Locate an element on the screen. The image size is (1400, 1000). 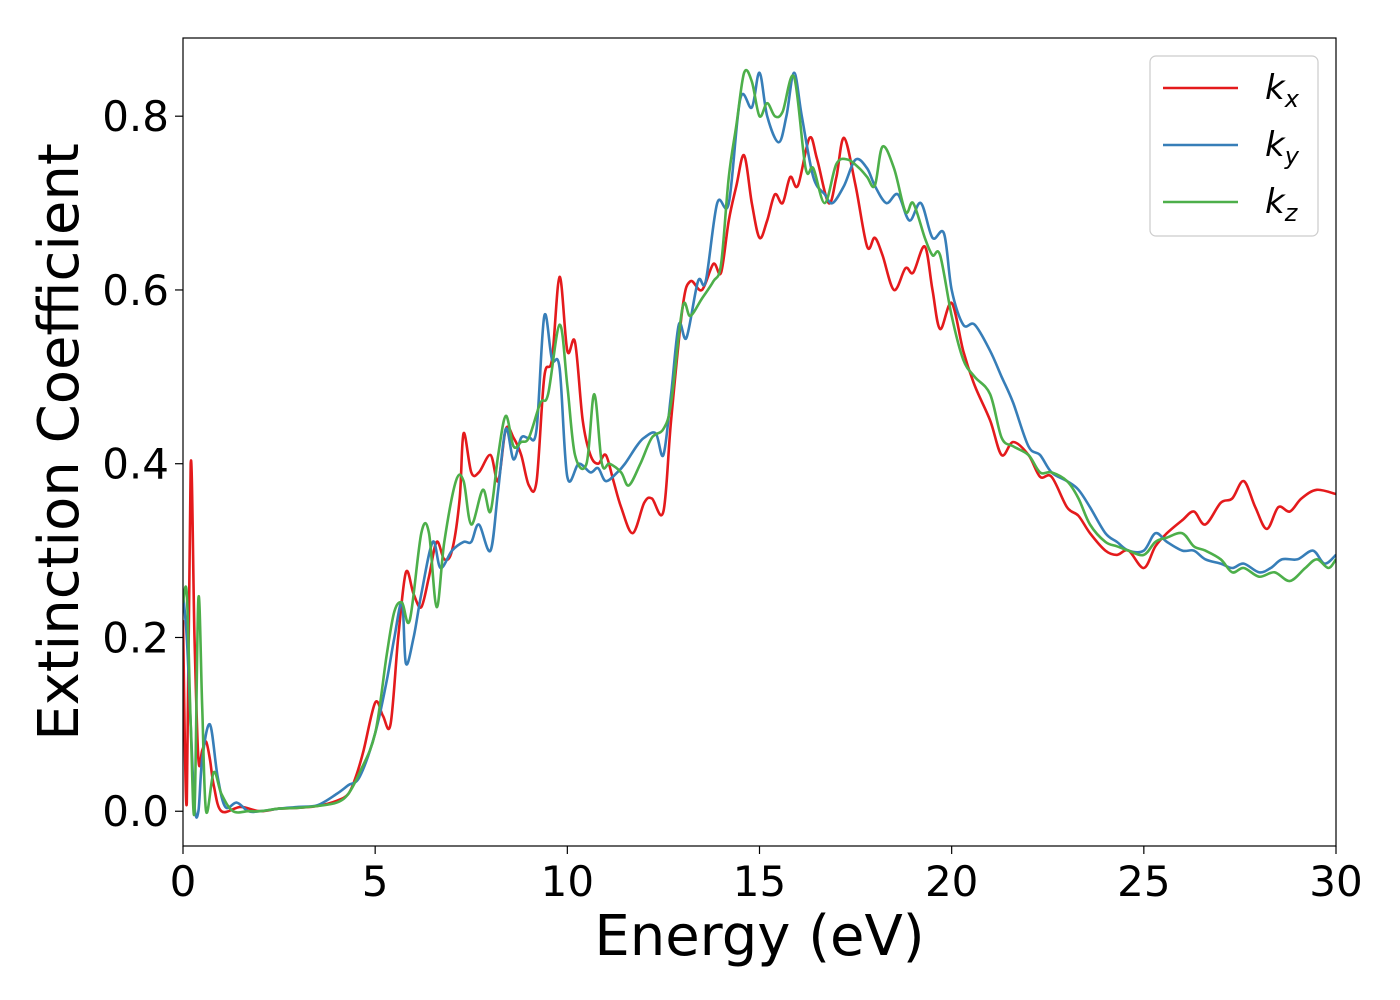
legend-label-ky: ky is located at coordinates (1282, 147).